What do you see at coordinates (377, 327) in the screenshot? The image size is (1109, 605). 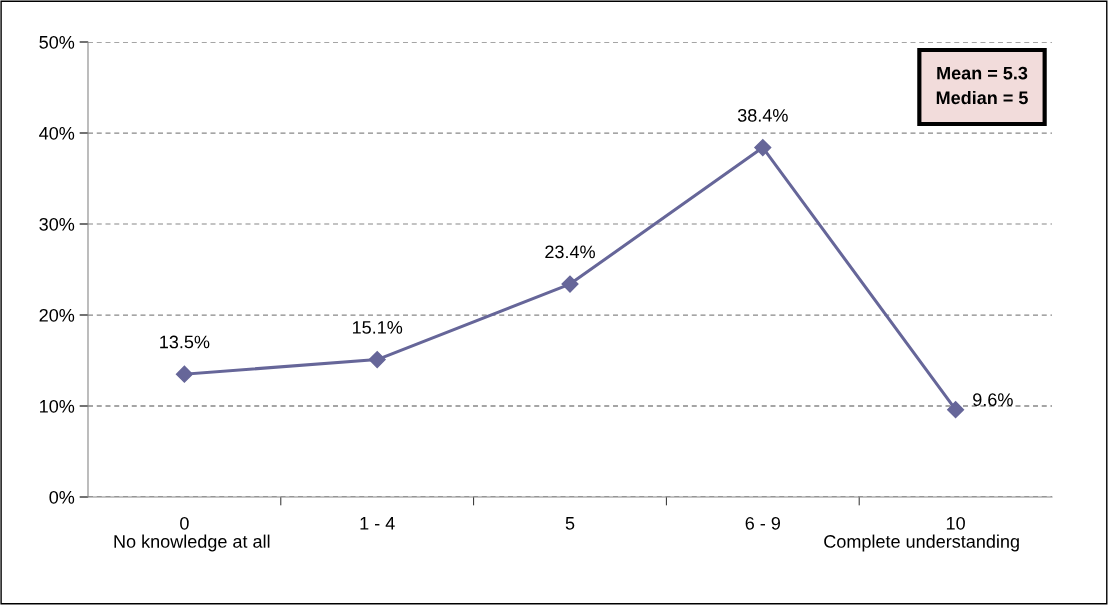 I see `data-label: 15.1%` at bounding box center [377, 327].